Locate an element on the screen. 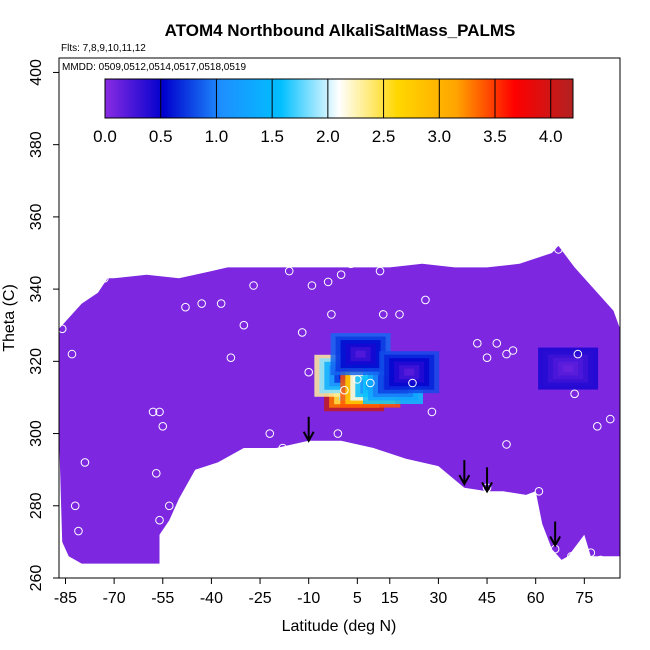 The height and width of the screenshot is (650, 650). x-tick-label: 75 is located at coordinates (584, 598).